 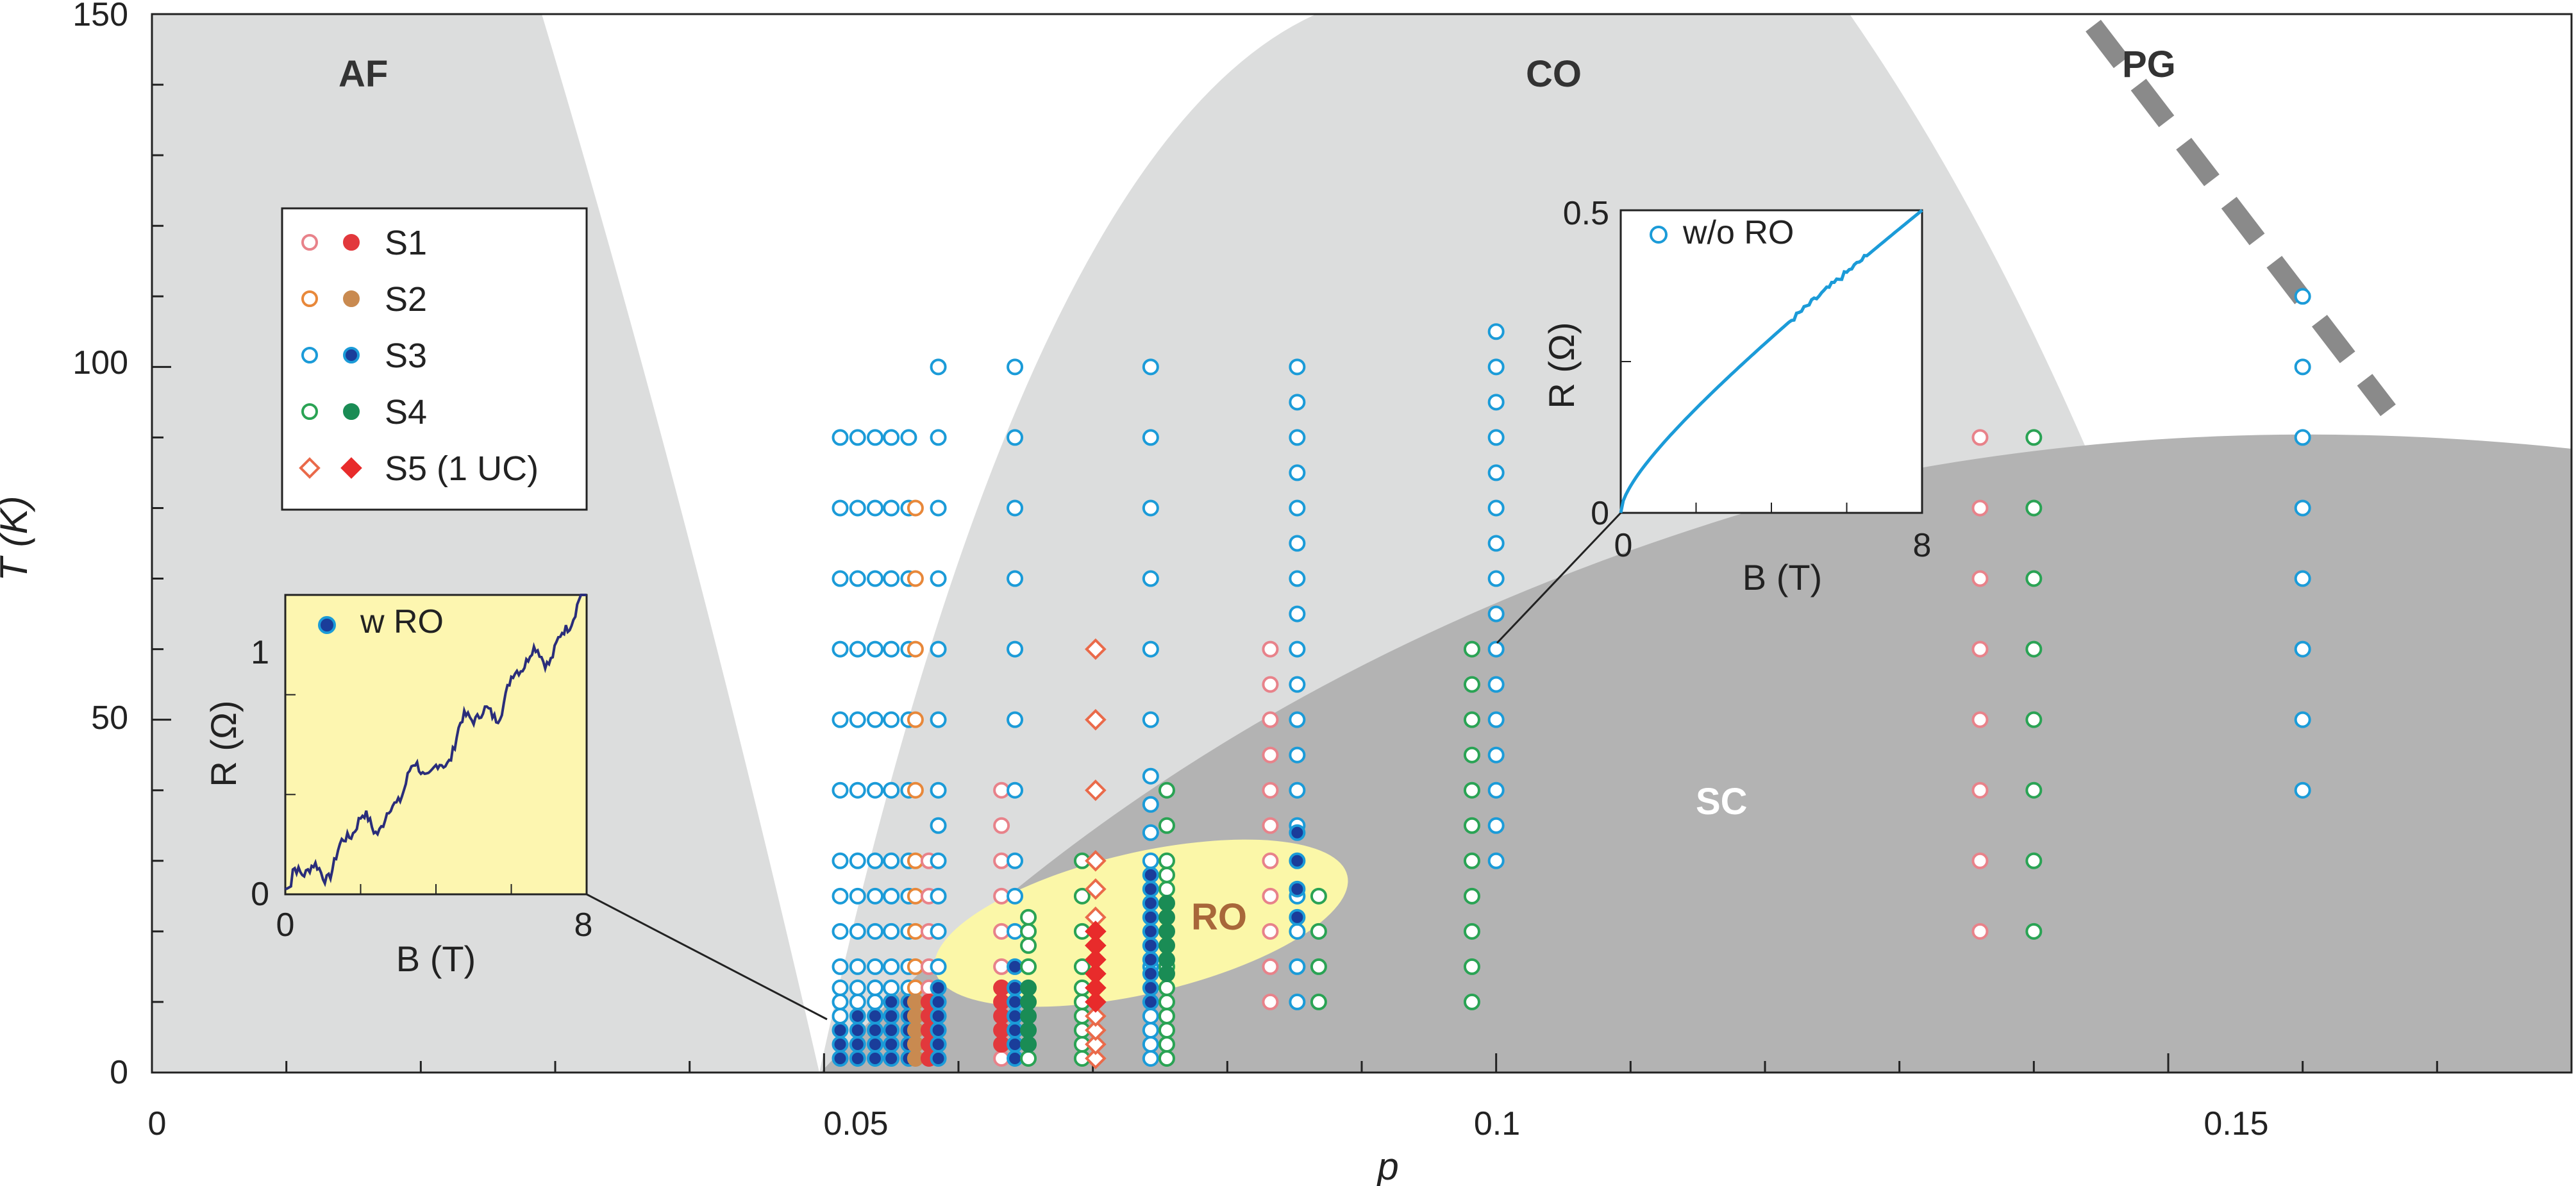 What do you see at coordinates (309, 355) in the screenshot?
I see `legend-marker-s3-open` at bounding box center [309, 355].